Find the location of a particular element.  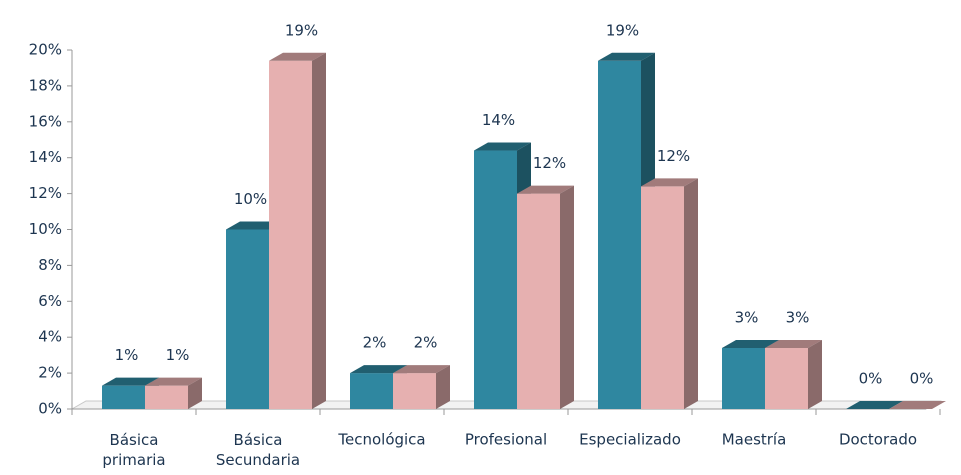

y-tick-label: 10% is located at coordinates (45, 229).